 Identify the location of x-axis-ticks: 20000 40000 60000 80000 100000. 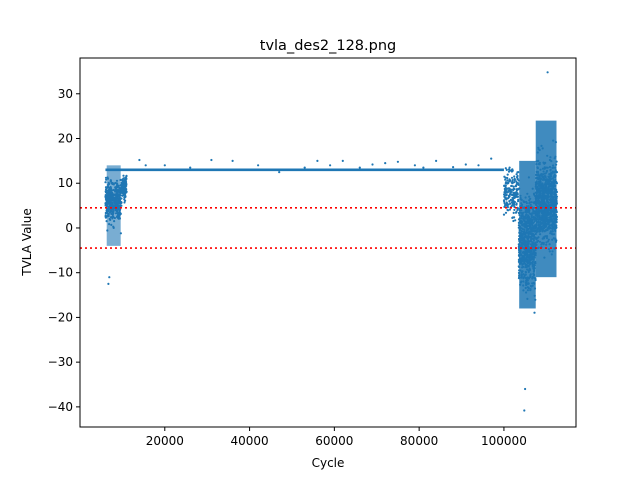
(336, 437).